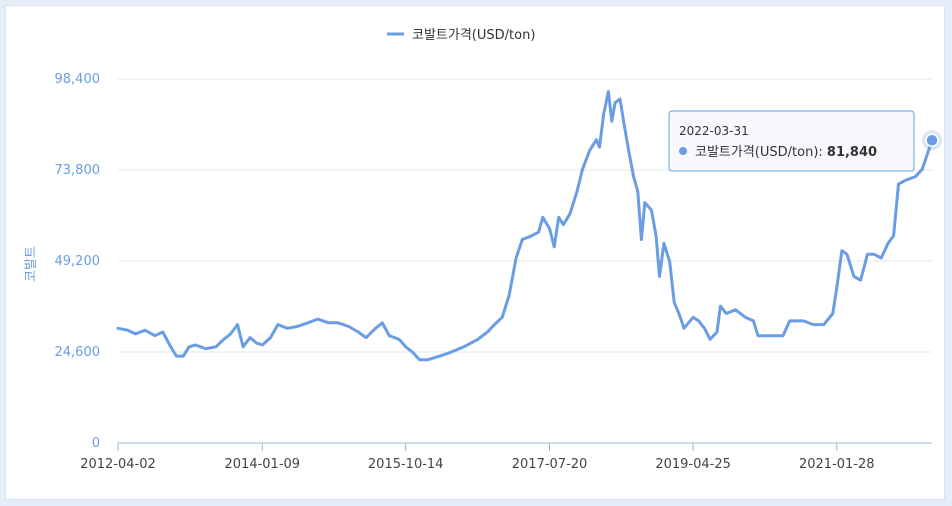  What do you see at coordinates (78, 261) in the screenshot?
I see `y-tick-label: 49,200` at bounding box center [78, 261].